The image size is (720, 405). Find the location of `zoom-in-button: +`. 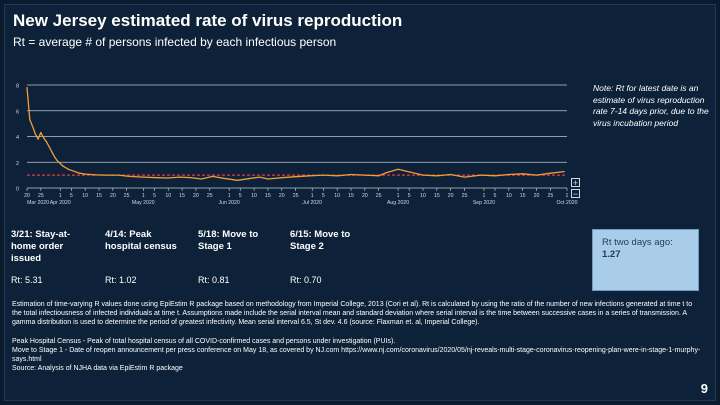

zoom-in-button: + is located at coordinates (575, 183).